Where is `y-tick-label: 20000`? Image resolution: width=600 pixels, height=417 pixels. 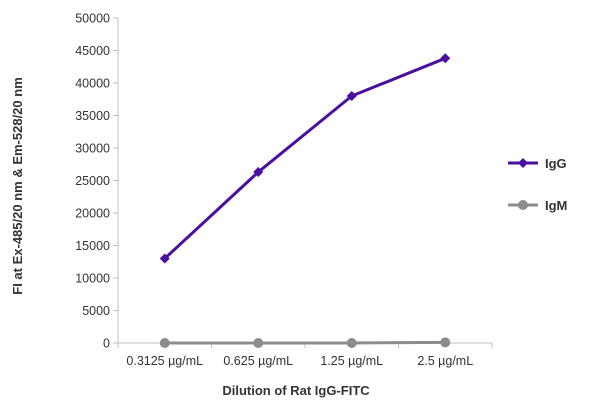
y-tick-label: 20000 is located at coordinates (92, 214).